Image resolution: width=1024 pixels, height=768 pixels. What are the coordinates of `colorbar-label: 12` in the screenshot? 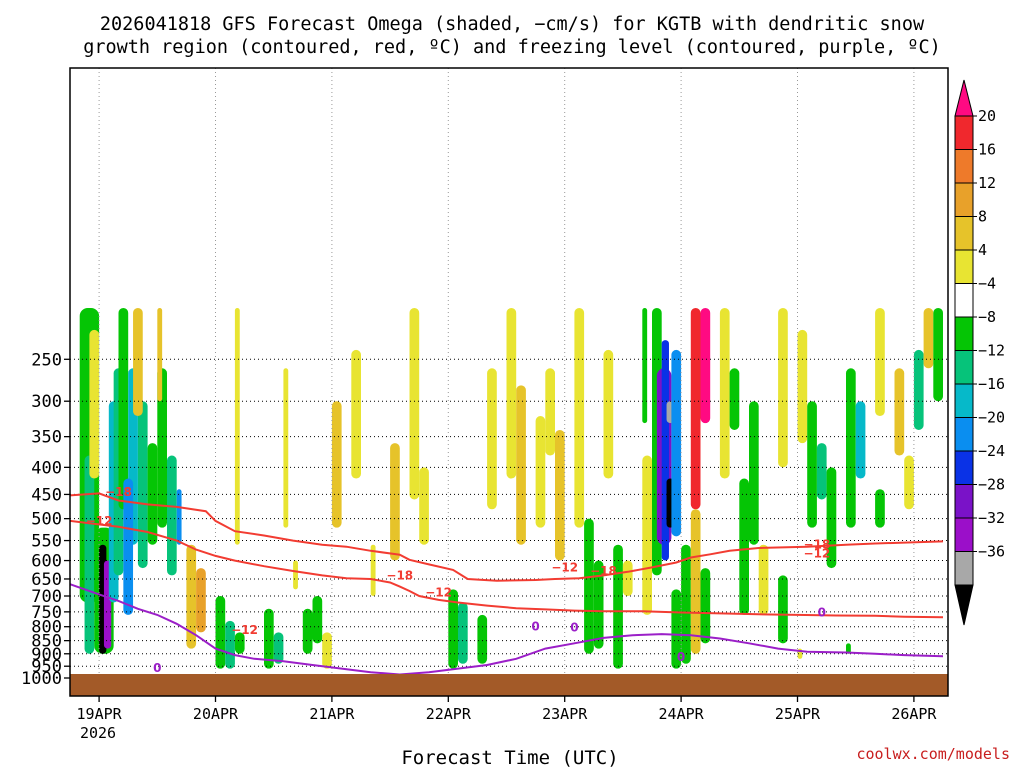 It's located at (987, 183).